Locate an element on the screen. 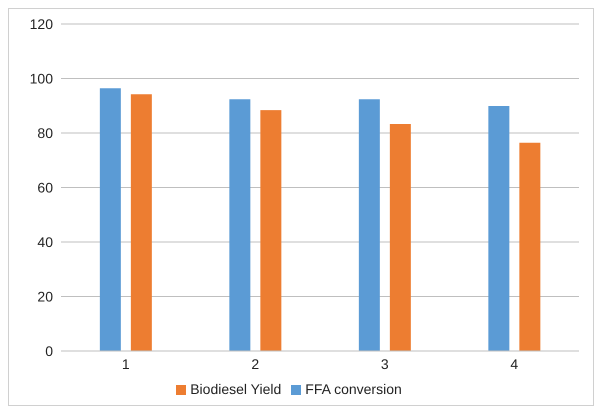 The image size is (602, 414). y-tick-label: 20 is located at coordinates (45, 296).